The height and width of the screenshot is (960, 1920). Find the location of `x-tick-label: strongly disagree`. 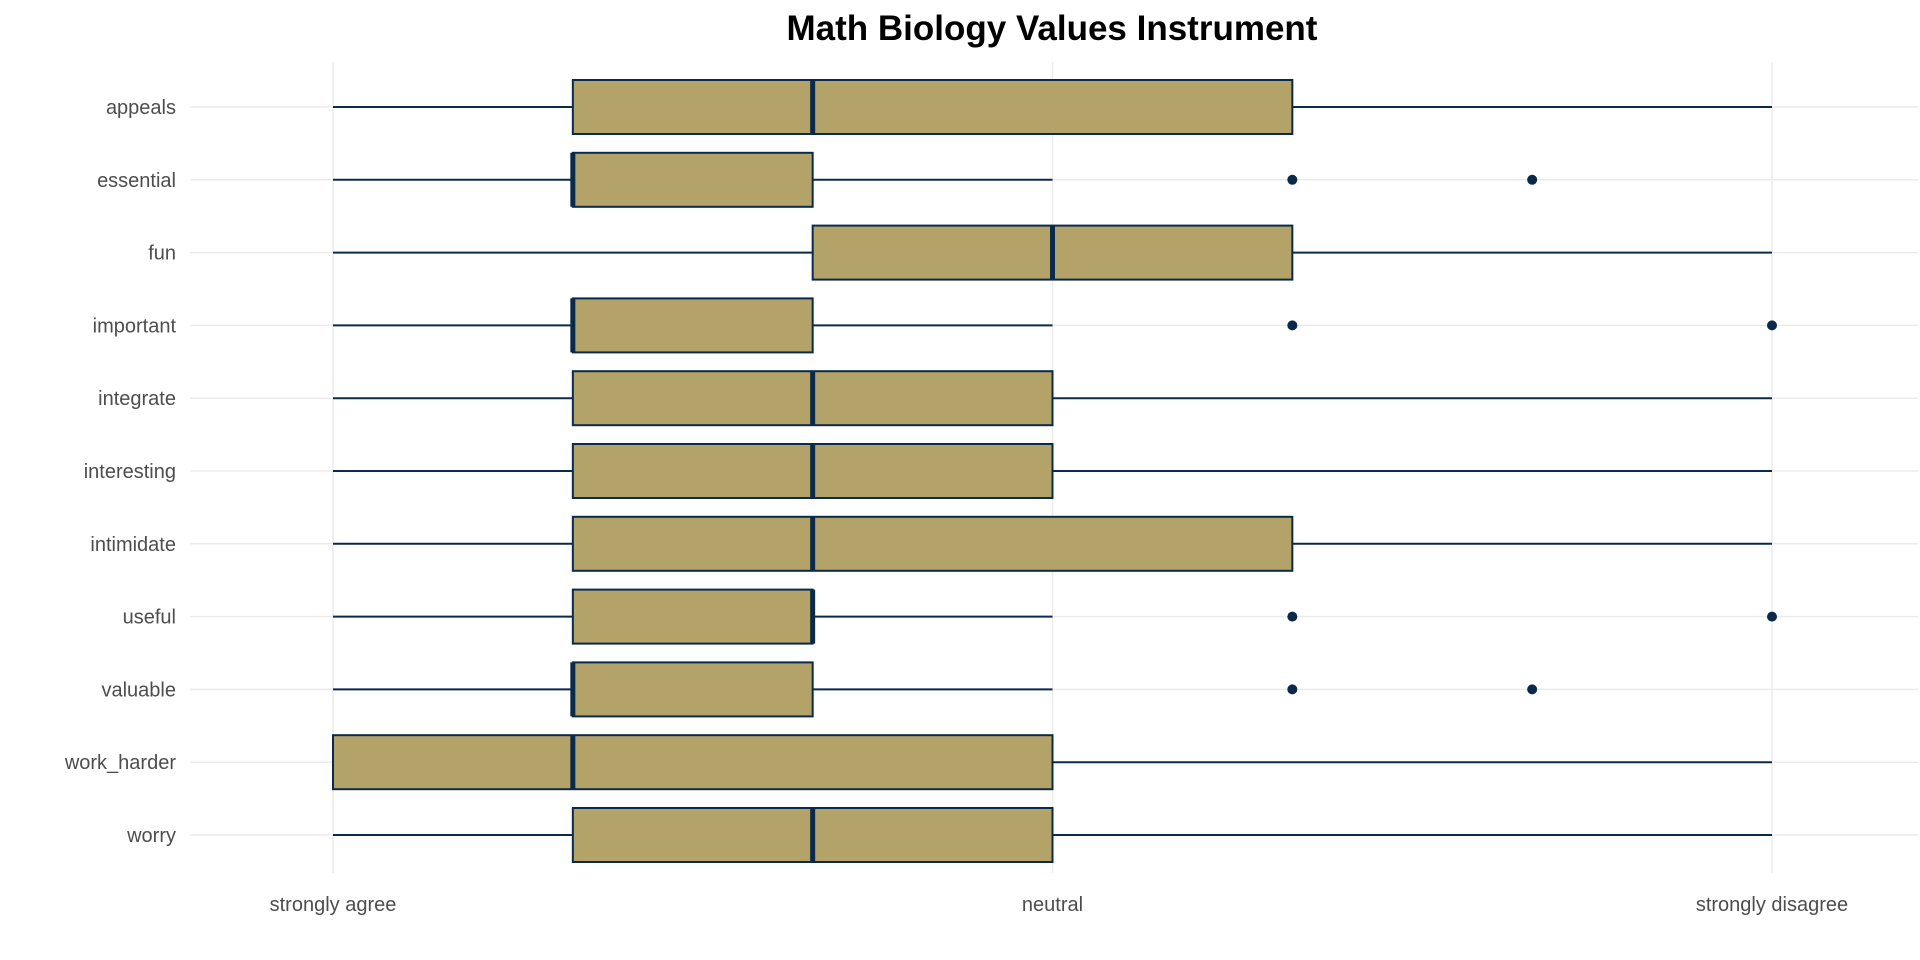

x-tick-label: strongly disagree is located at coordinates (1772, 905).